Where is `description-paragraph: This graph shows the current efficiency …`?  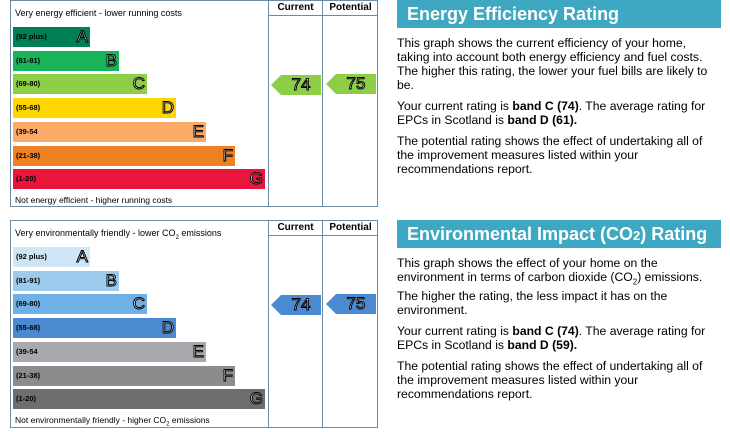 description-paragraph: This graph shows the current efficiency … is located at coordinates (552, 64).